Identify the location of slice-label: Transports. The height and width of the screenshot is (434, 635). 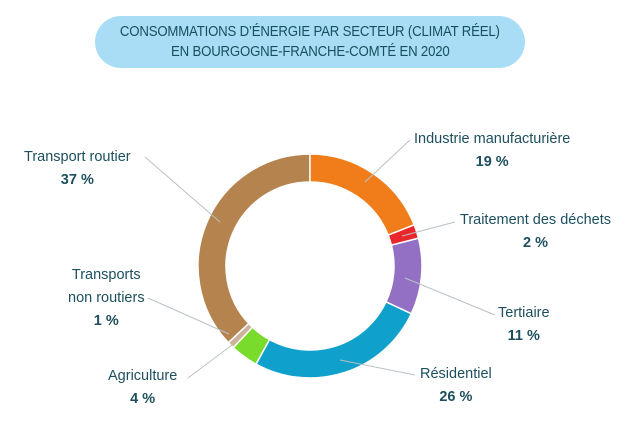
(106, 275).